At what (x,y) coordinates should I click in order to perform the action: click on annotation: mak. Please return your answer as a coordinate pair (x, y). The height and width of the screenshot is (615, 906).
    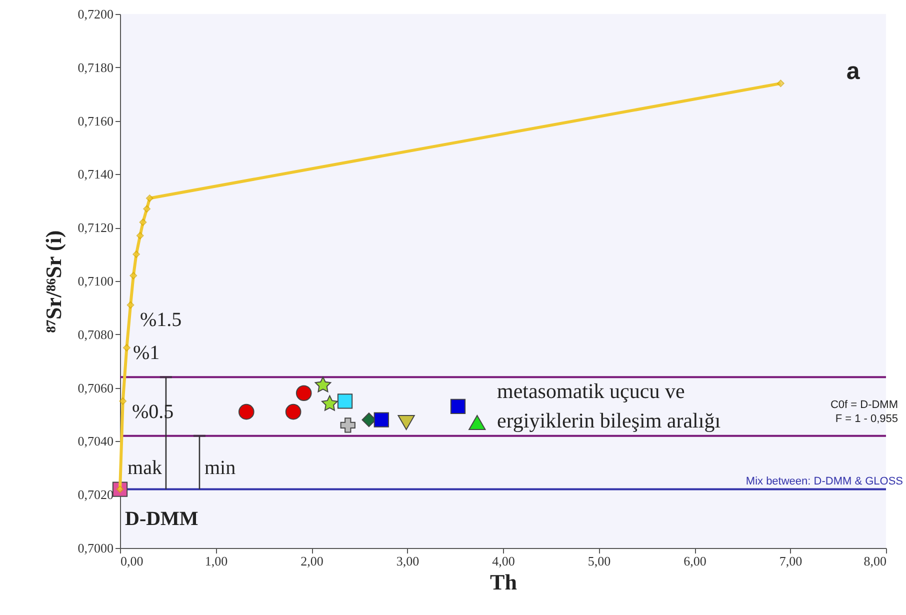
    Looking at the image, I should click on (145, 468).